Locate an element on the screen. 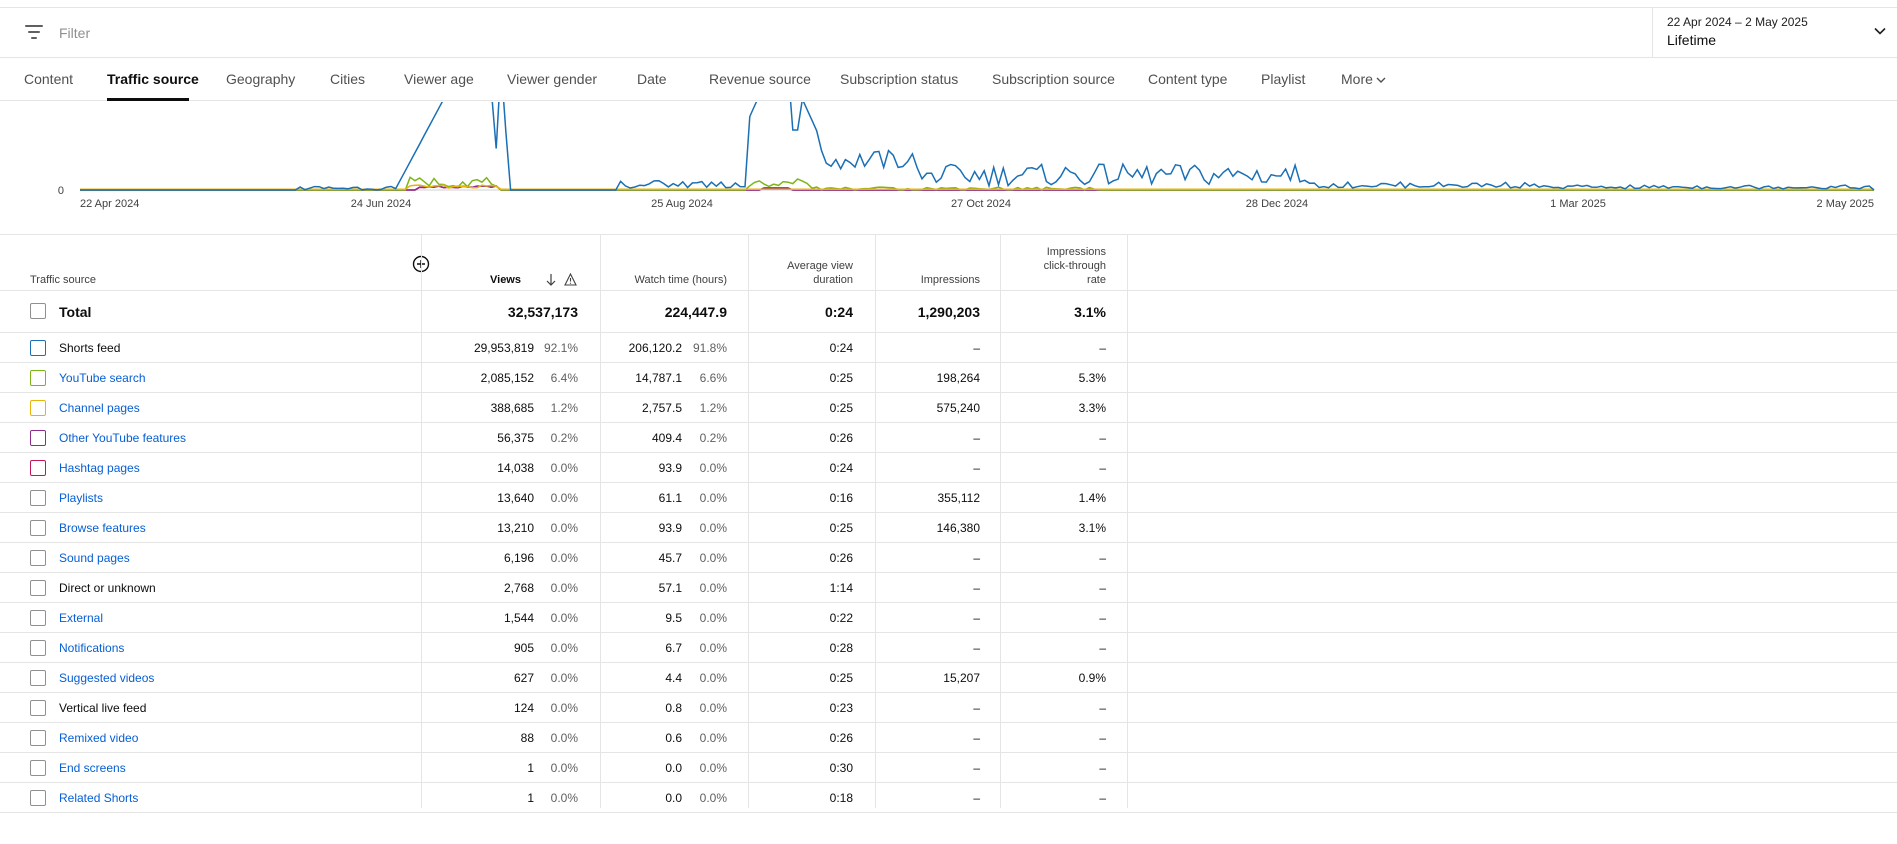 This screenshot has height=844, width=1897. table-row: Related Shorts 1 0.0% 0.0 0.0% 0:18 – – is located at coordinates (948, 798).